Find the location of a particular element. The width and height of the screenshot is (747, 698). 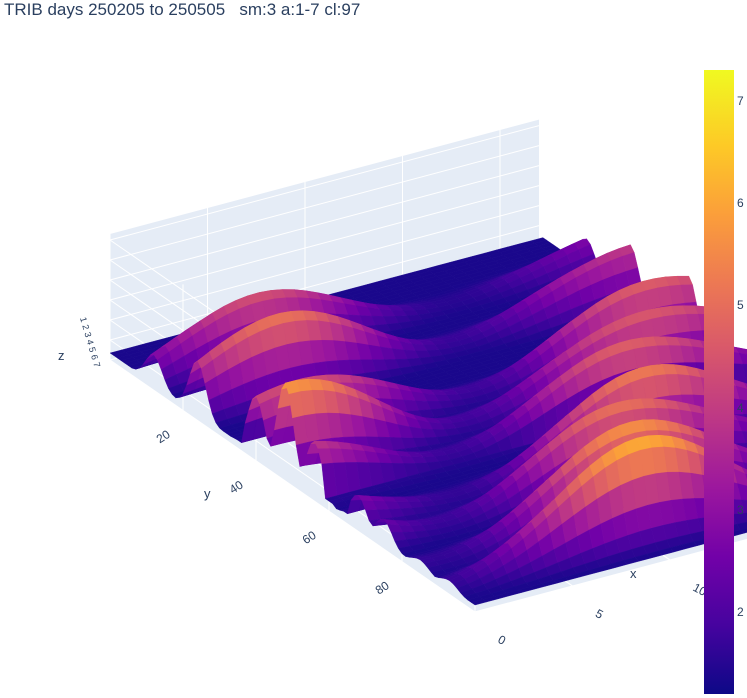

colorbar-tick-label: 6 is located at coordinates (740, 202).